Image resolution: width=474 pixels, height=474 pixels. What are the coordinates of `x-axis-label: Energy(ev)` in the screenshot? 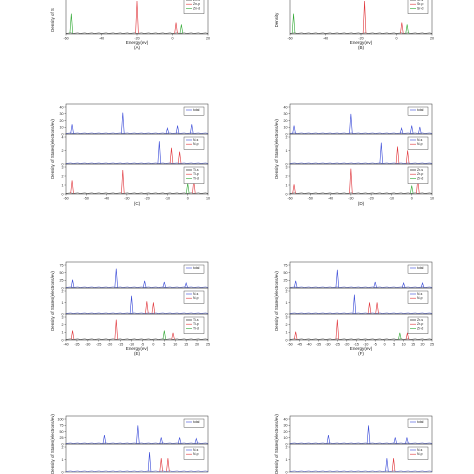 It's located at (361, 42).